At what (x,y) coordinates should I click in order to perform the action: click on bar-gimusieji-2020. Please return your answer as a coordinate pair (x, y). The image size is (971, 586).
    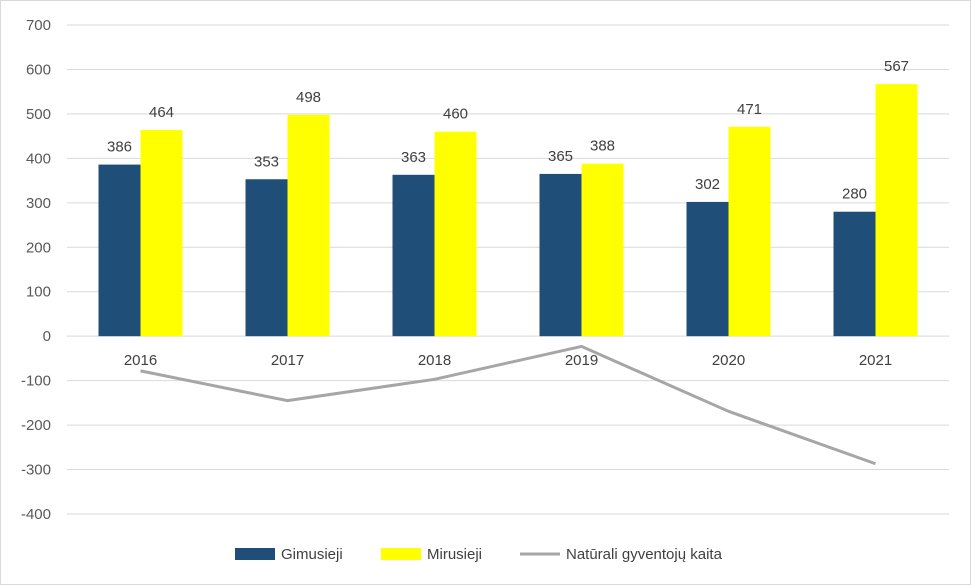
    Looking at the image, I should click on (707, 269).